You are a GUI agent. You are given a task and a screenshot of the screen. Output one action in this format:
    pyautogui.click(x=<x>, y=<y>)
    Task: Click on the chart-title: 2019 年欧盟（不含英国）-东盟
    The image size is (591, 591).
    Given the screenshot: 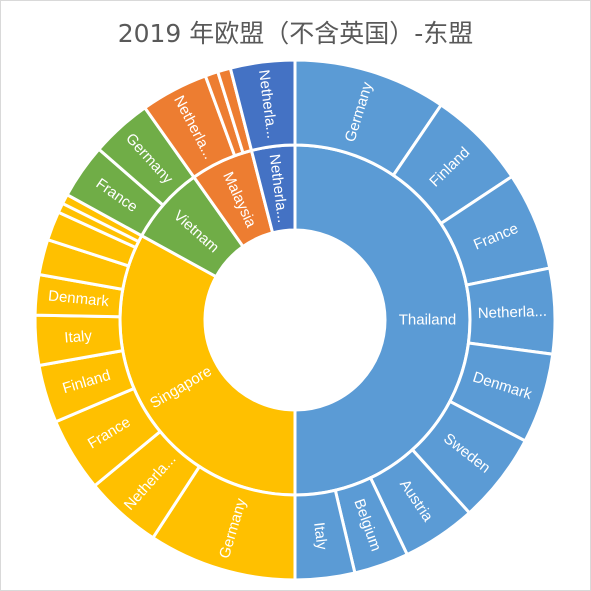 What is the action you would take?
    pyautogui.click(x=295, y=33)
    